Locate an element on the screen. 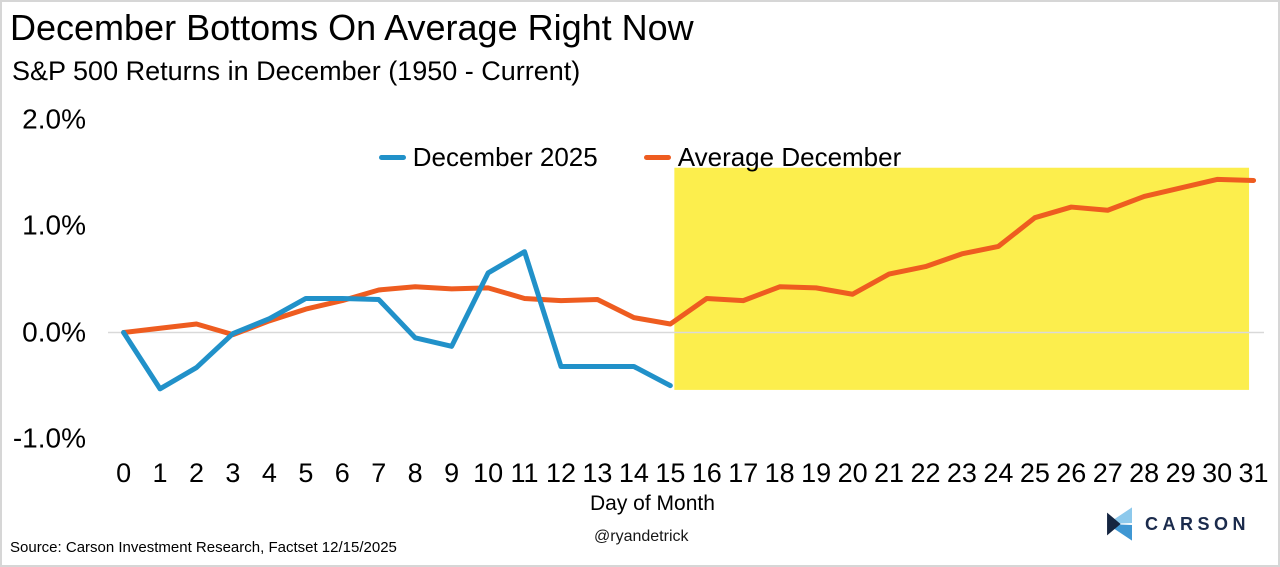  x-tick-label: 3 is located at coordinates (233, 473).